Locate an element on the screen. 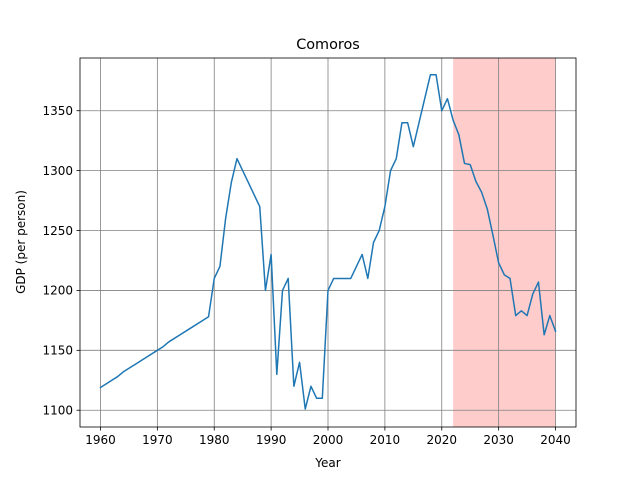 The image size is (640, 480). y-tick-label: 1350 is located at coordinates (57, 111).